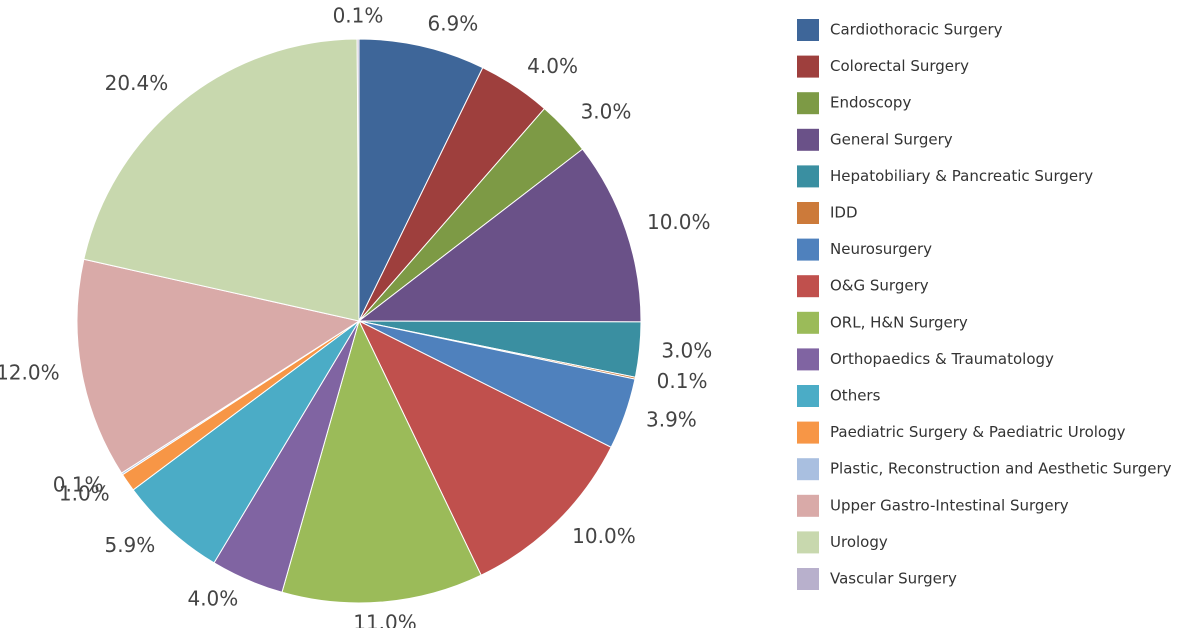 Image resolution: width=1195 pixels, height=628 pixels. What do you see at coordinates (961, 176) in the screenshot?
I see `legend-label: Hepatobiliary & Pancreatic Surgery` at bounding box center [961, 176].